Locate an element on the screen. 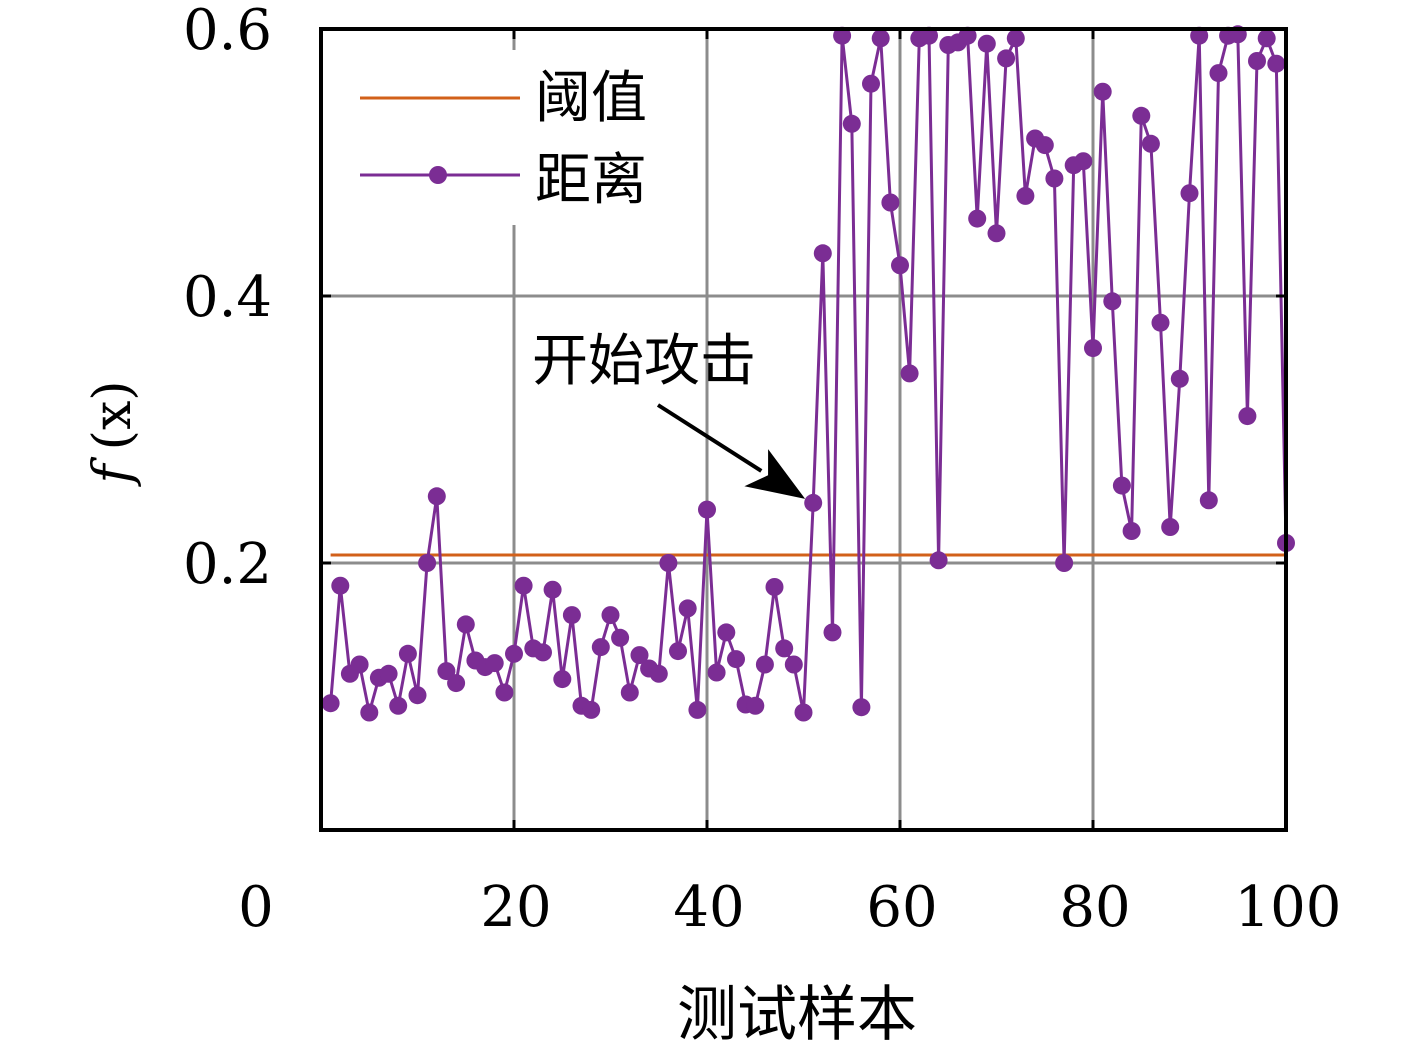  x-tick-label: 80 is located at coordinates (1094, 907).